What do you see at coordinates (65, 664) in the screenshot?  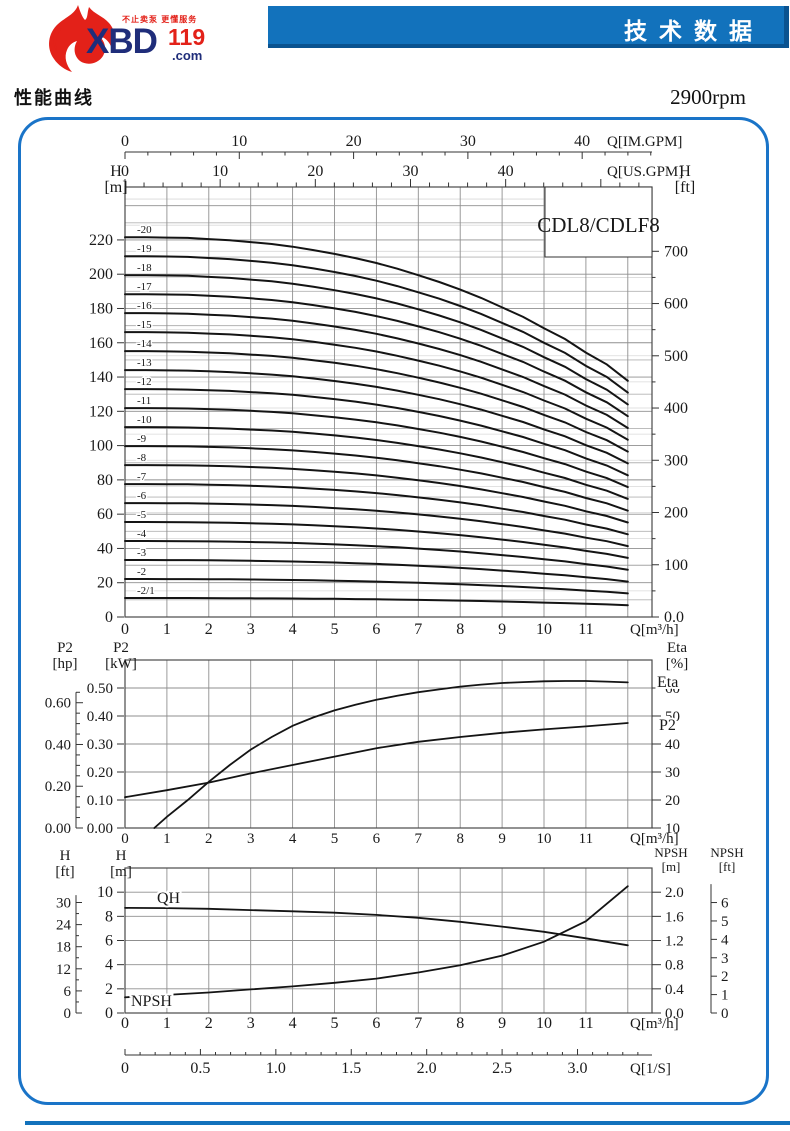 I see `svg-text: [hp]` at bounding box center [65, 664].